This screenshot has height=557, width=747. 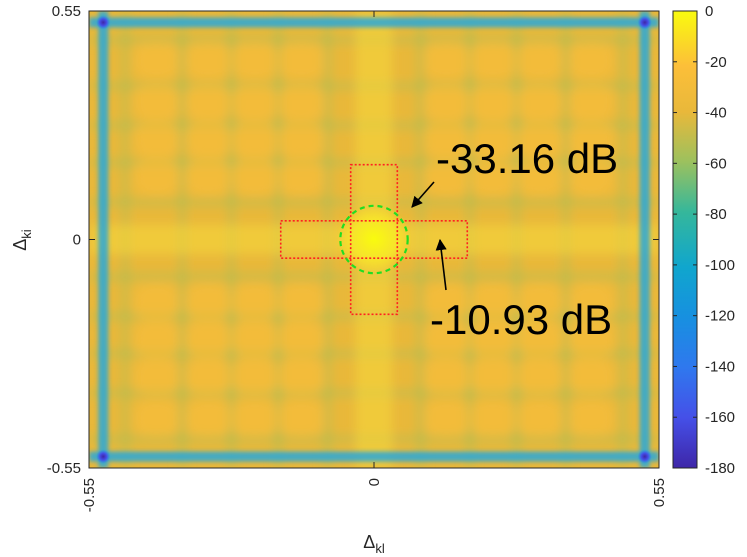 I want to click on colorbar-tick-label: -120, so click(x=720, y=316).